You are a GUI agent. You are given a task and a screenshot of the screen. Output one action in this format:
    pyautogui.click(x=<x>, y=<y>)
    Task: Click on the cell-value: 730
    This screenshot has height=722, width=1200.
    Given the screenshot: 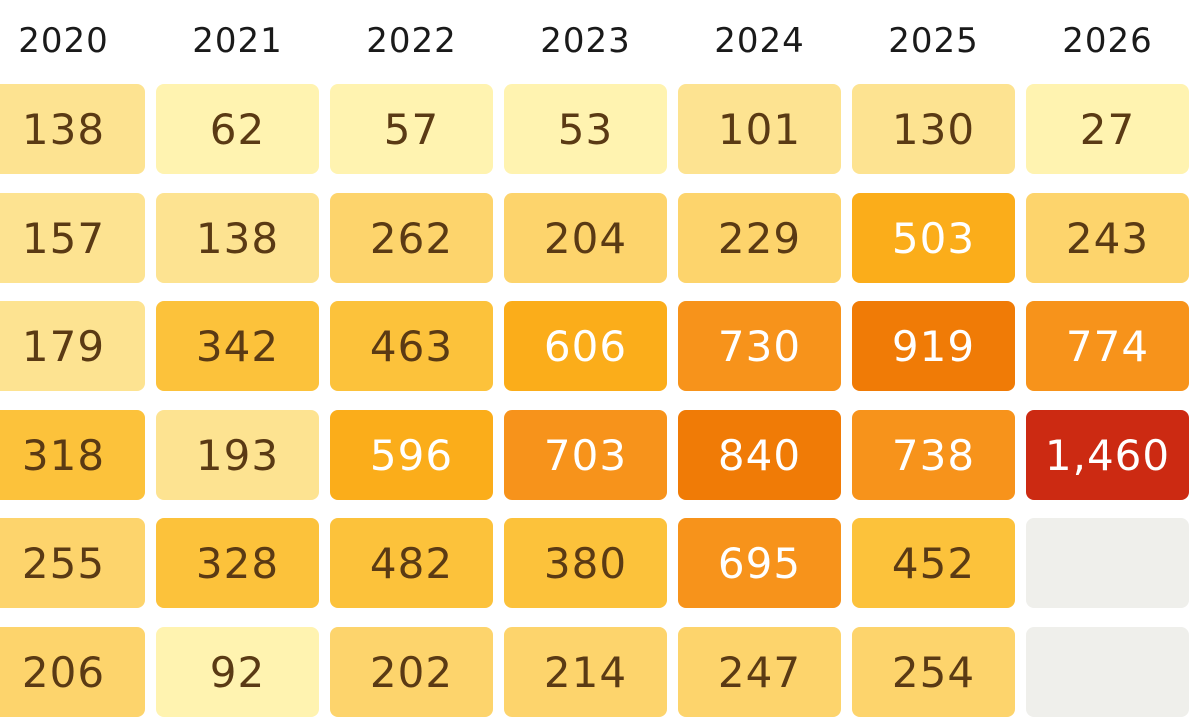 What is the action you would take?
    pyautogui.click(x=759, y=346)
    